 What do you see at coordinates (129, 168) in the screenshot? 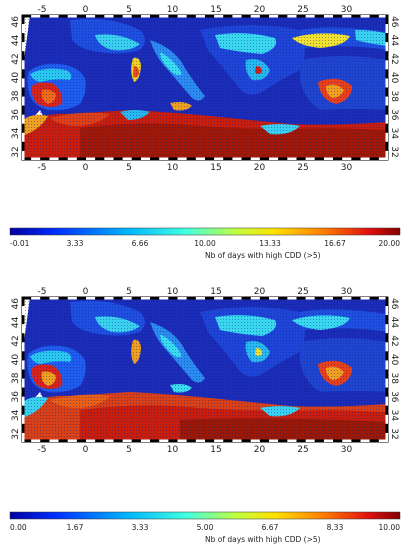
I see `lon-tick-label: 5` at bounding box center [129, 168].